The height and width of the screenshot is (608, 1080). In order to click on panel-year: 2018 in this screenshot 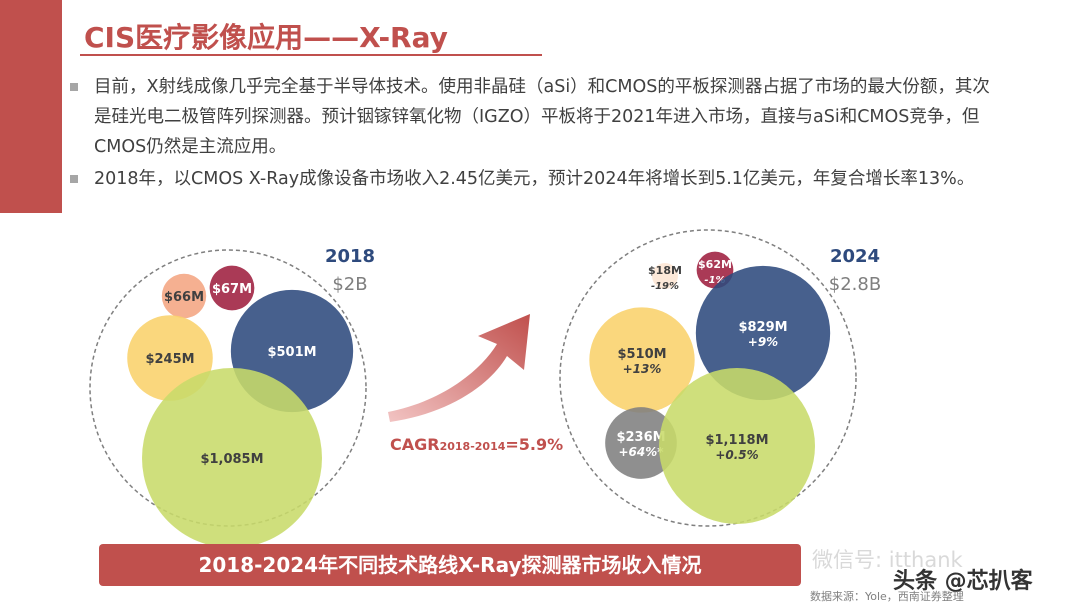, I will do `click(350, 256)`.